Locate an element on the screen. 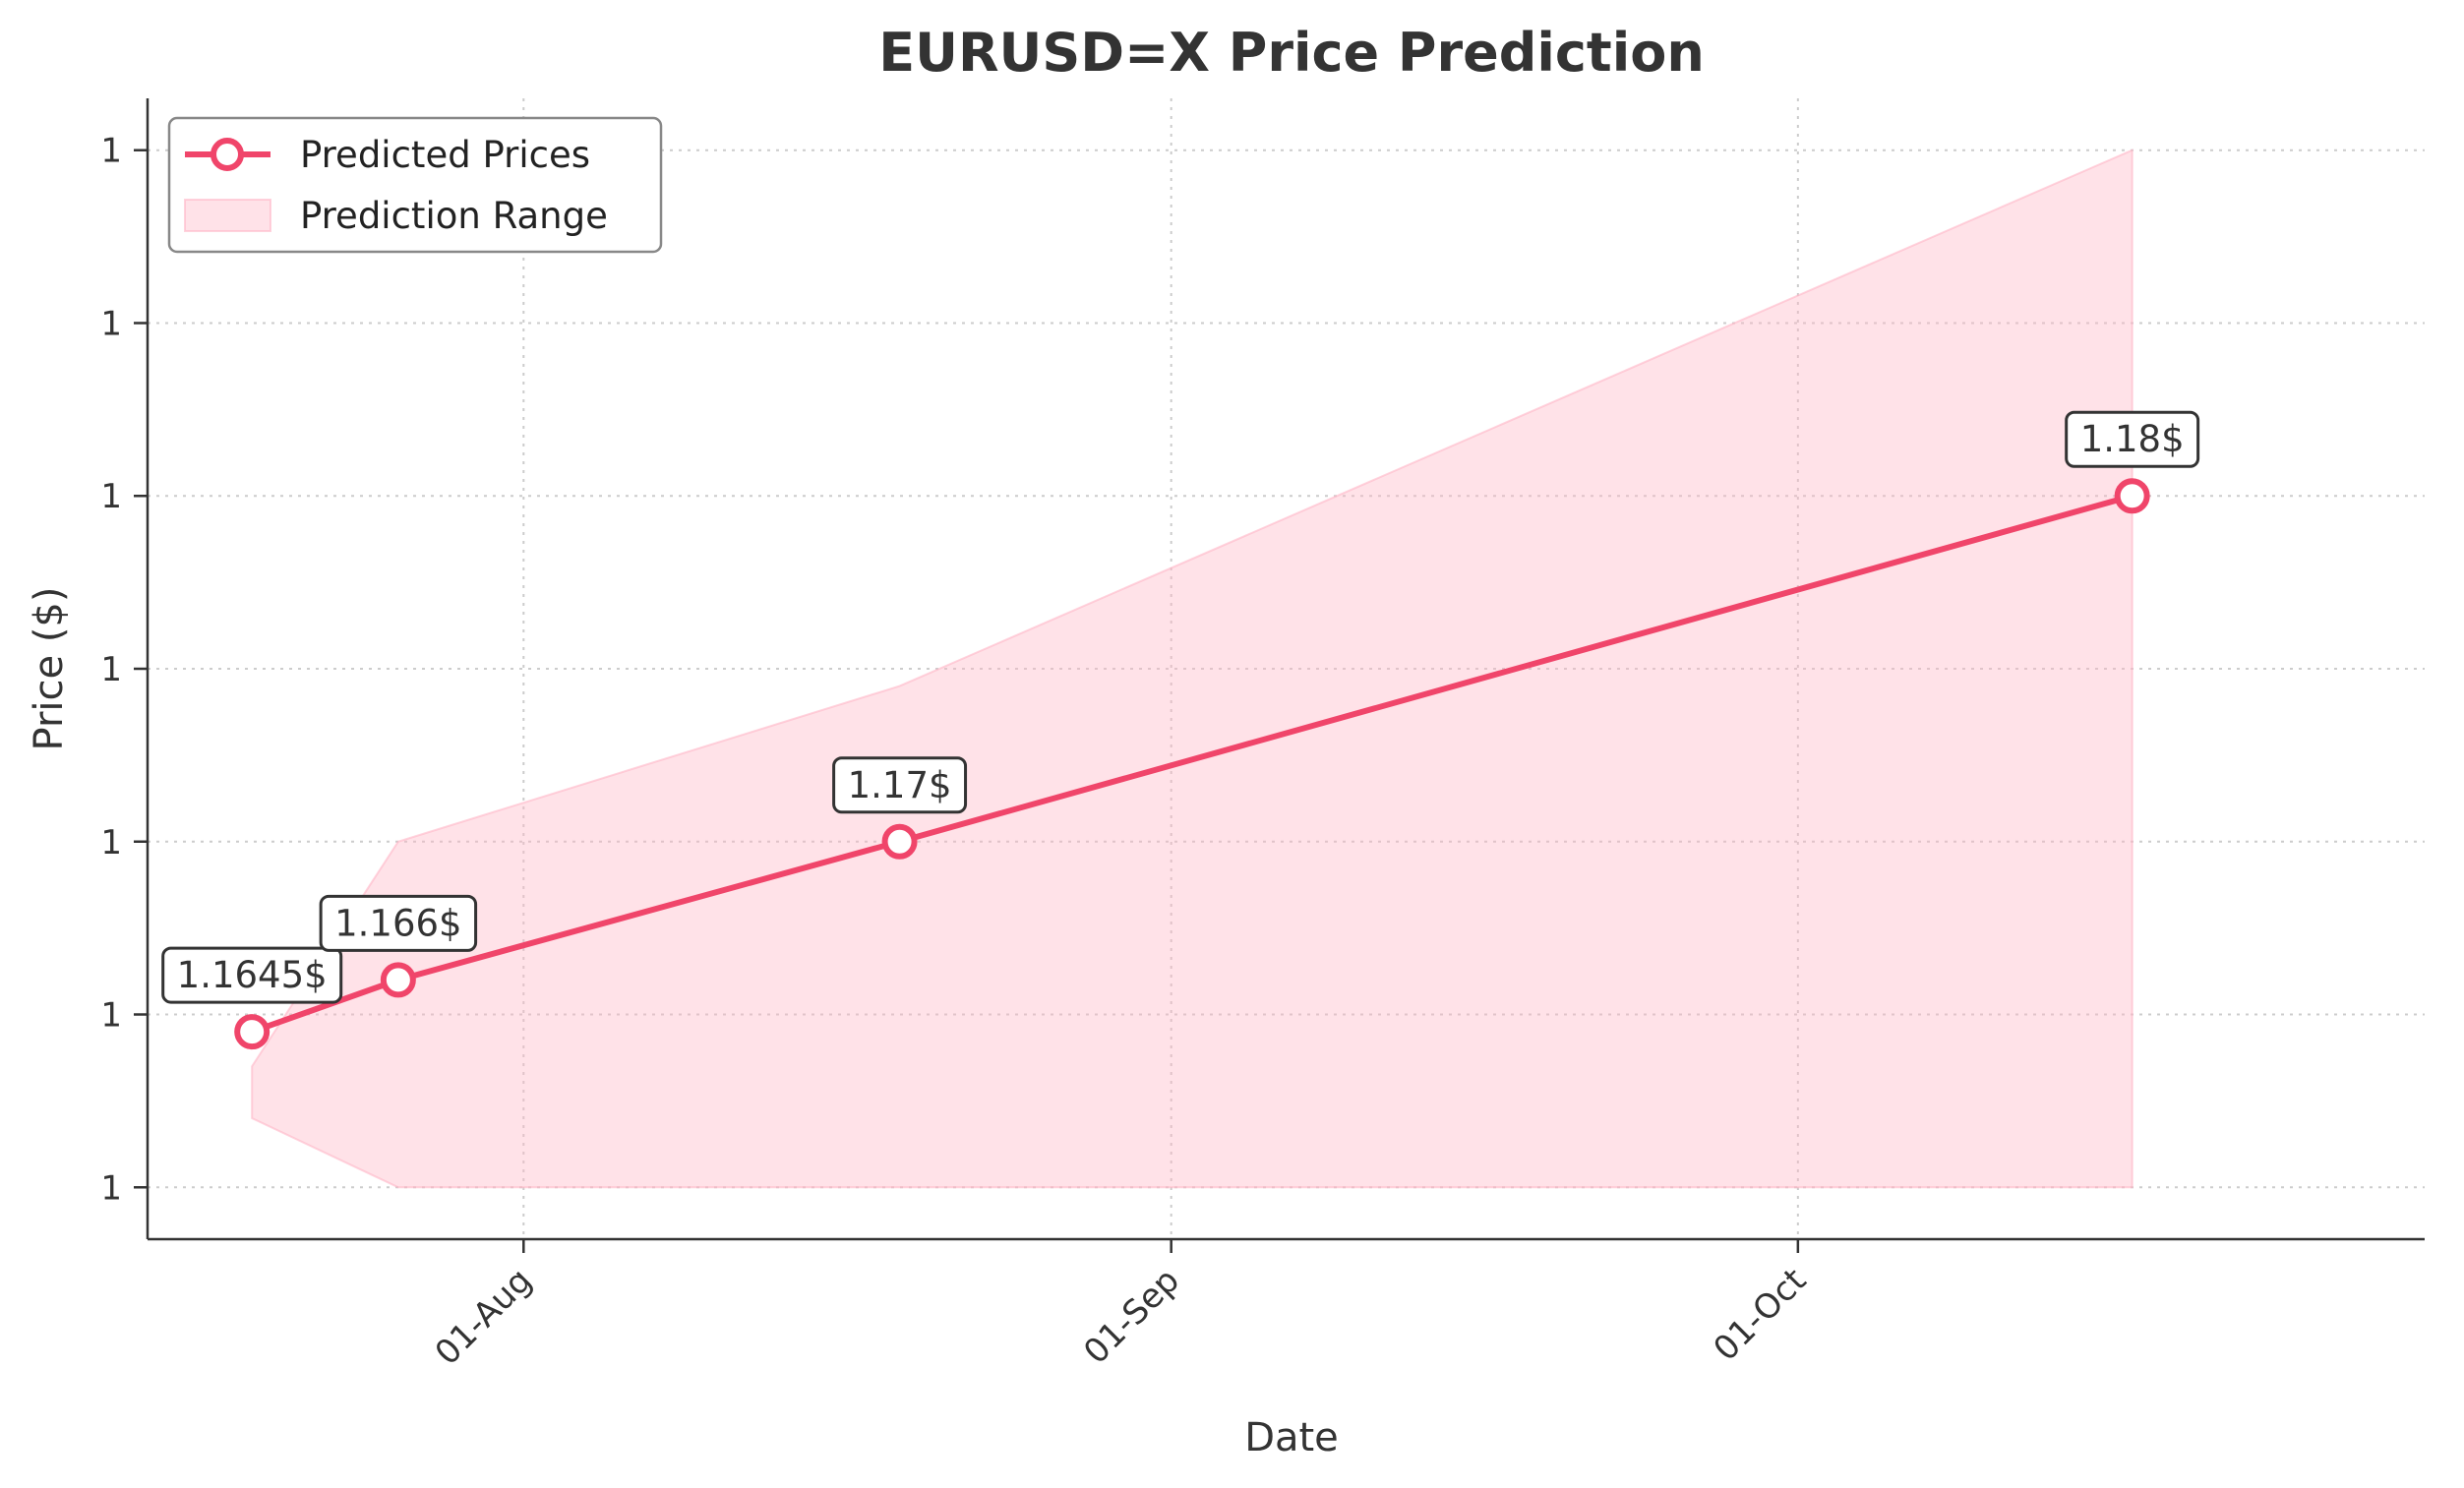  data-label-text: 1.17$ is located at coordinates (900, 785).